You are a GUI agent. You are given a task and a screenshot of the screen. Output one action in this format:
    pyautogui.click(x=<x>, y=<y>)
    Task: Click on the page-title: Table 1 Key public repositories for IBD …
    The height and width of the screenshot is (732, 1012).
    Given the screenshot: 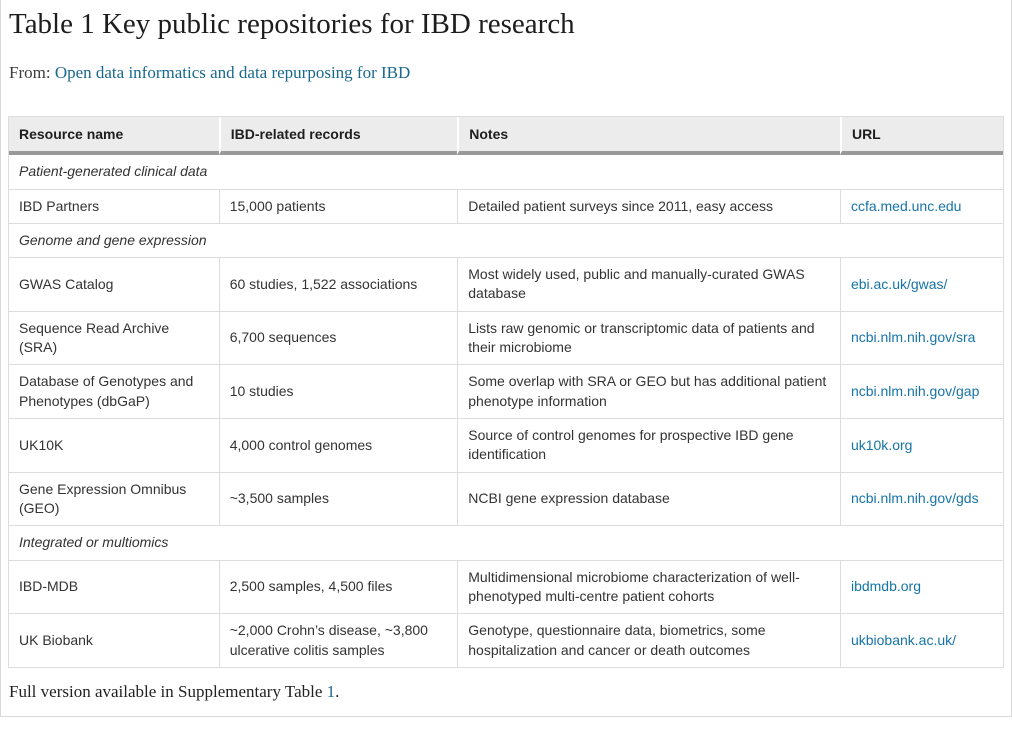 What is the action you would take?
    pyautogui.click(x=292, y=24)
    